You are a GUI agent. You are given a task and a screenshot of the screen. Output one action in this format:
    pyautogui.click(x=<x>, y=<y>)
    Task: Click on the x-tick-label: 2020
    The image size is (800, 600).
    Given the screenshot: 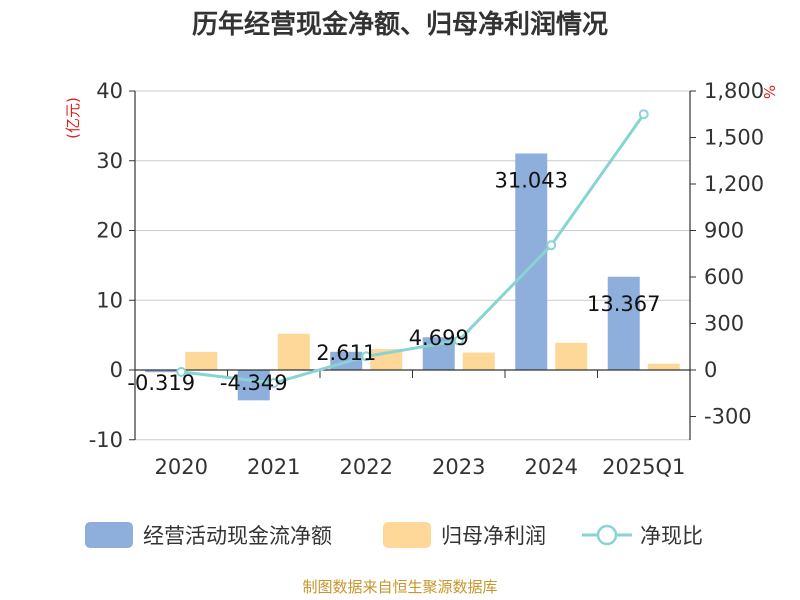 What is the action you would take?
    pyautogui.click(x=181, y=467)
    